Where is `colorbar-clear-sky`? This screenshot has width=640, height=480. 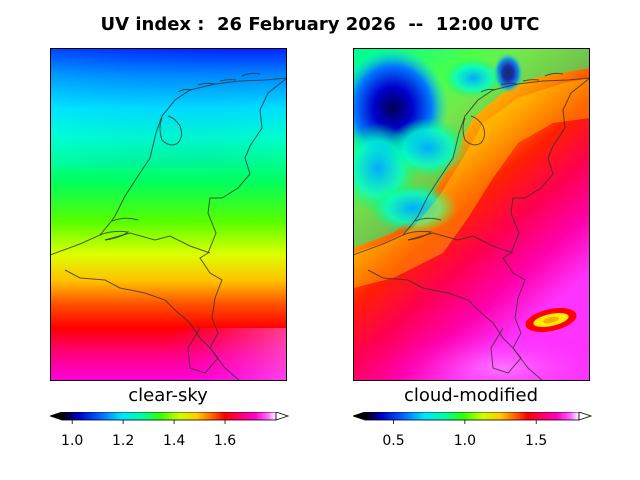 colorbar-clear-sky is located at coordinates (170, 418).